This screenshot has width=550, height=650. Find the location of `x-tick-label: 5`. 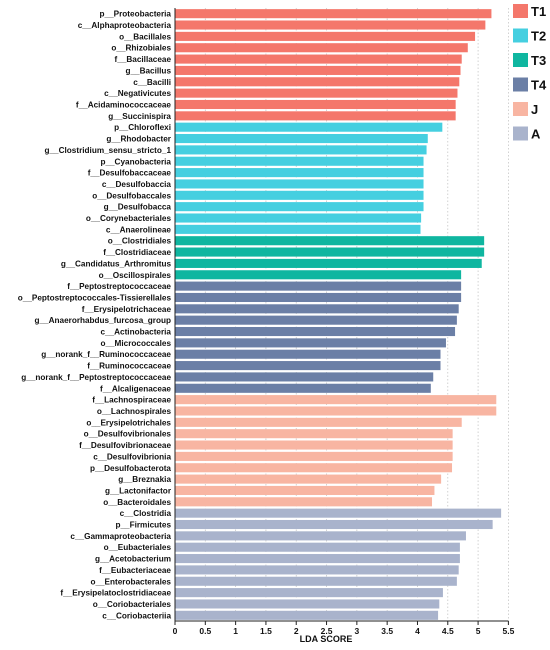

x-tick-label: 5 is located at coordinates (478, 631).